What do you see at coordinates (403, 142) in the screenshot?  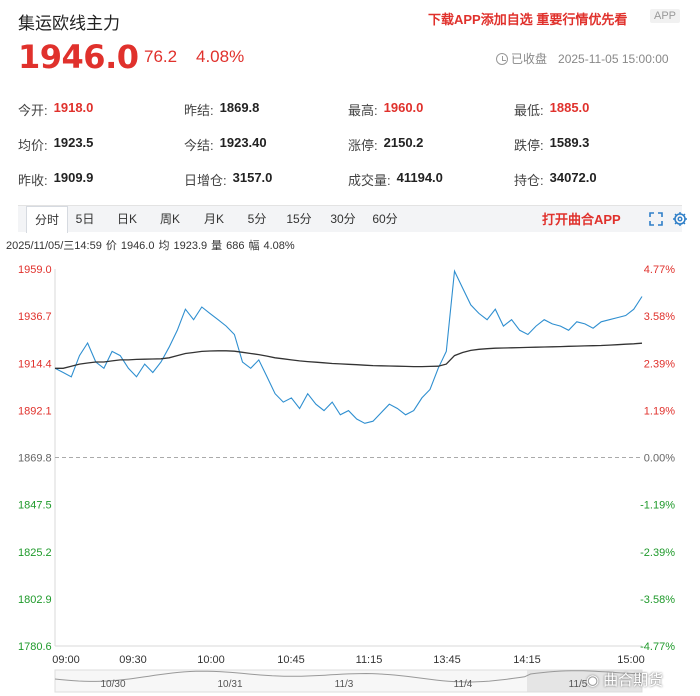 I see `stat-value: 2150.2` at bounding box center [403, 142].